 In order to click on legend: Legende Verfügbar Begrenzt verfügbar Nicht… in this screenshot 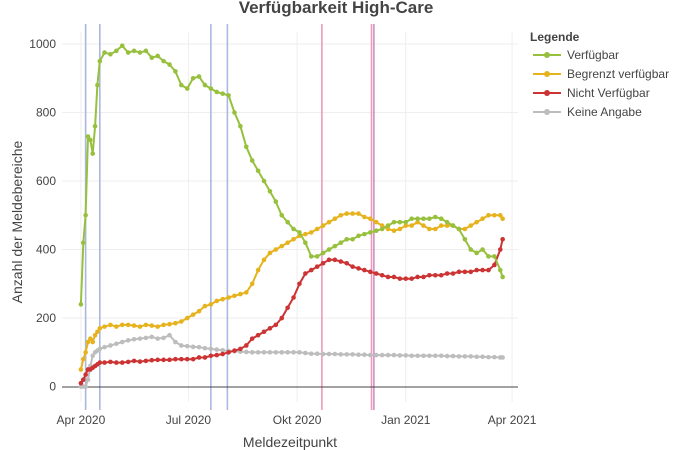, I will do `click(599, 74)`.